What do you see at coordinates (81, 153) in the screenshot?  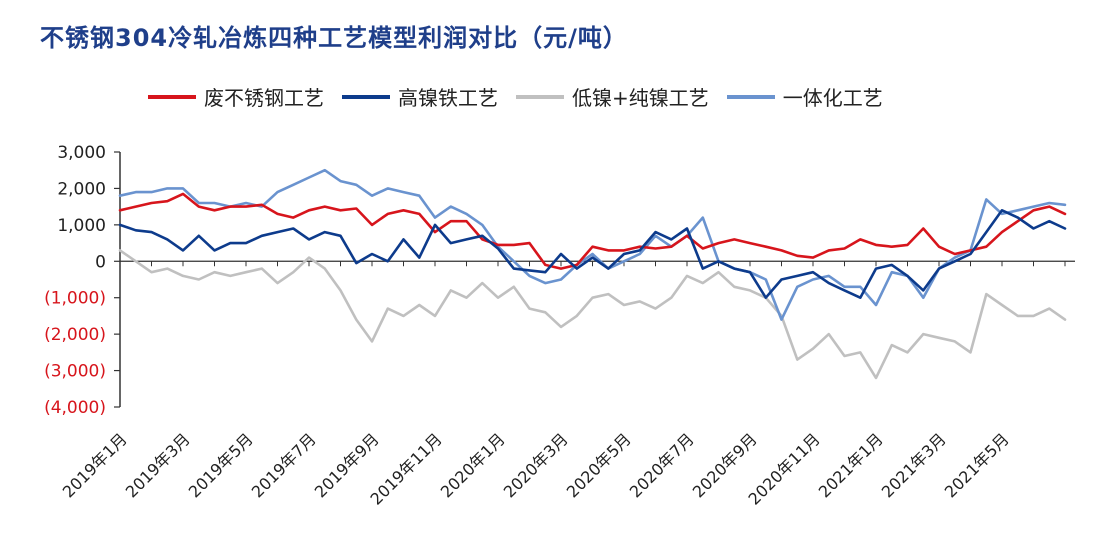 I see `y-tick-label: 3,000` at bounding box center [81, 153].